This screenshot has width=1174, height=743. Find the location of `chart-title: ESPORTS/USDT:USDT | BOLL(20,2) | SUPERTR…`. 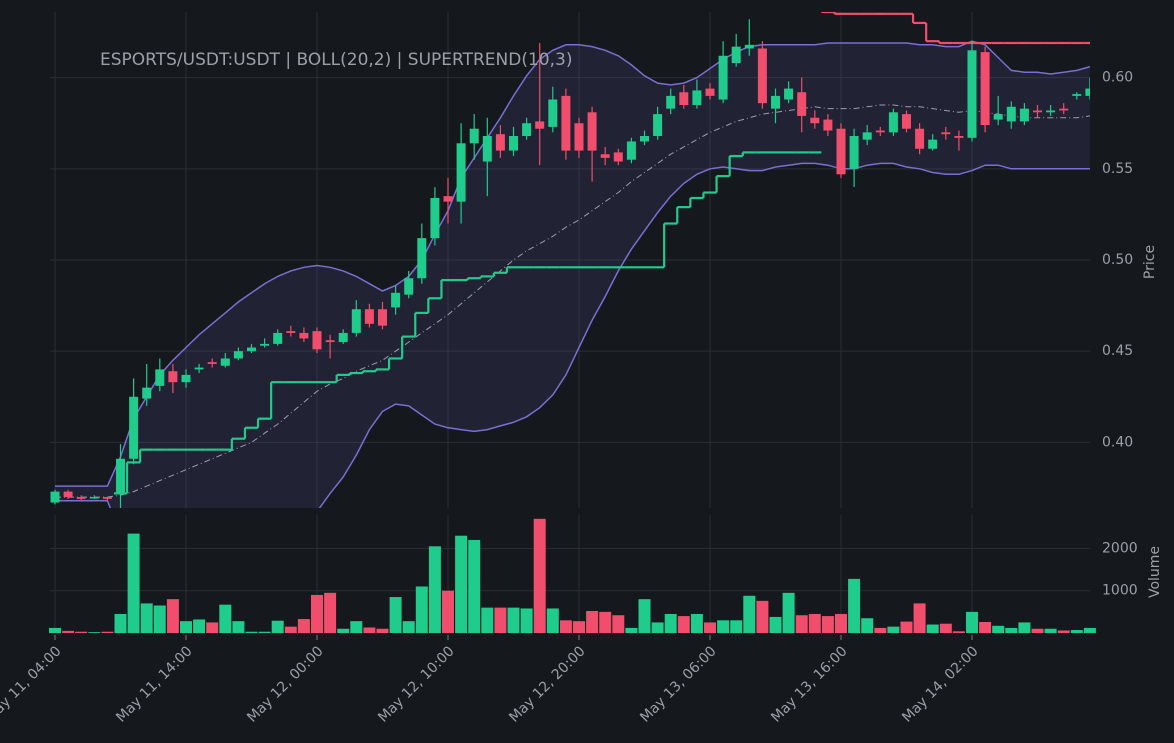

chart-title: ESPORTS/USDT:USDT | BOLL(20,2) | SUPERTR… is located at coordinates (336, 60).